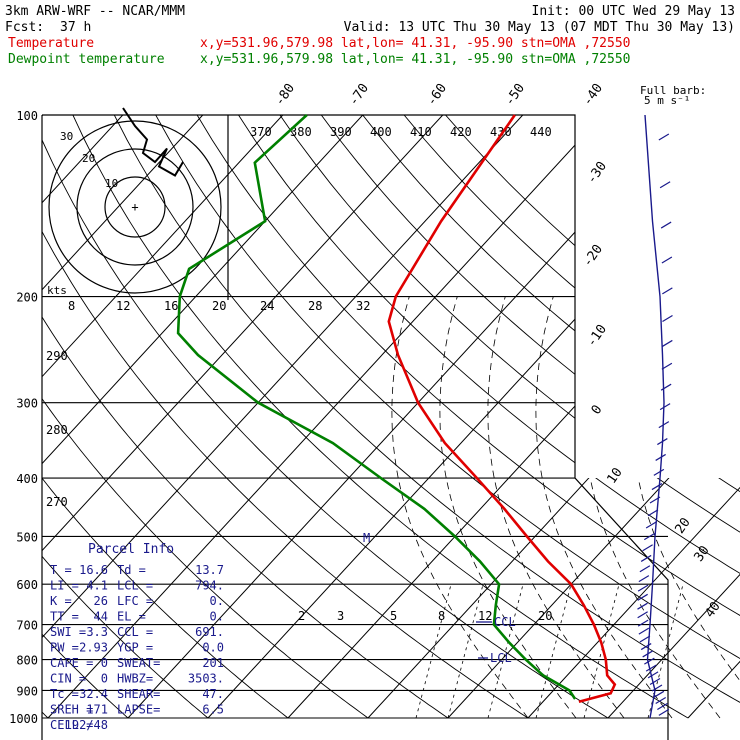 This screenshot has width=740, height=740. I want to click on mixing-ratio-label: 12, so click(485, 616).